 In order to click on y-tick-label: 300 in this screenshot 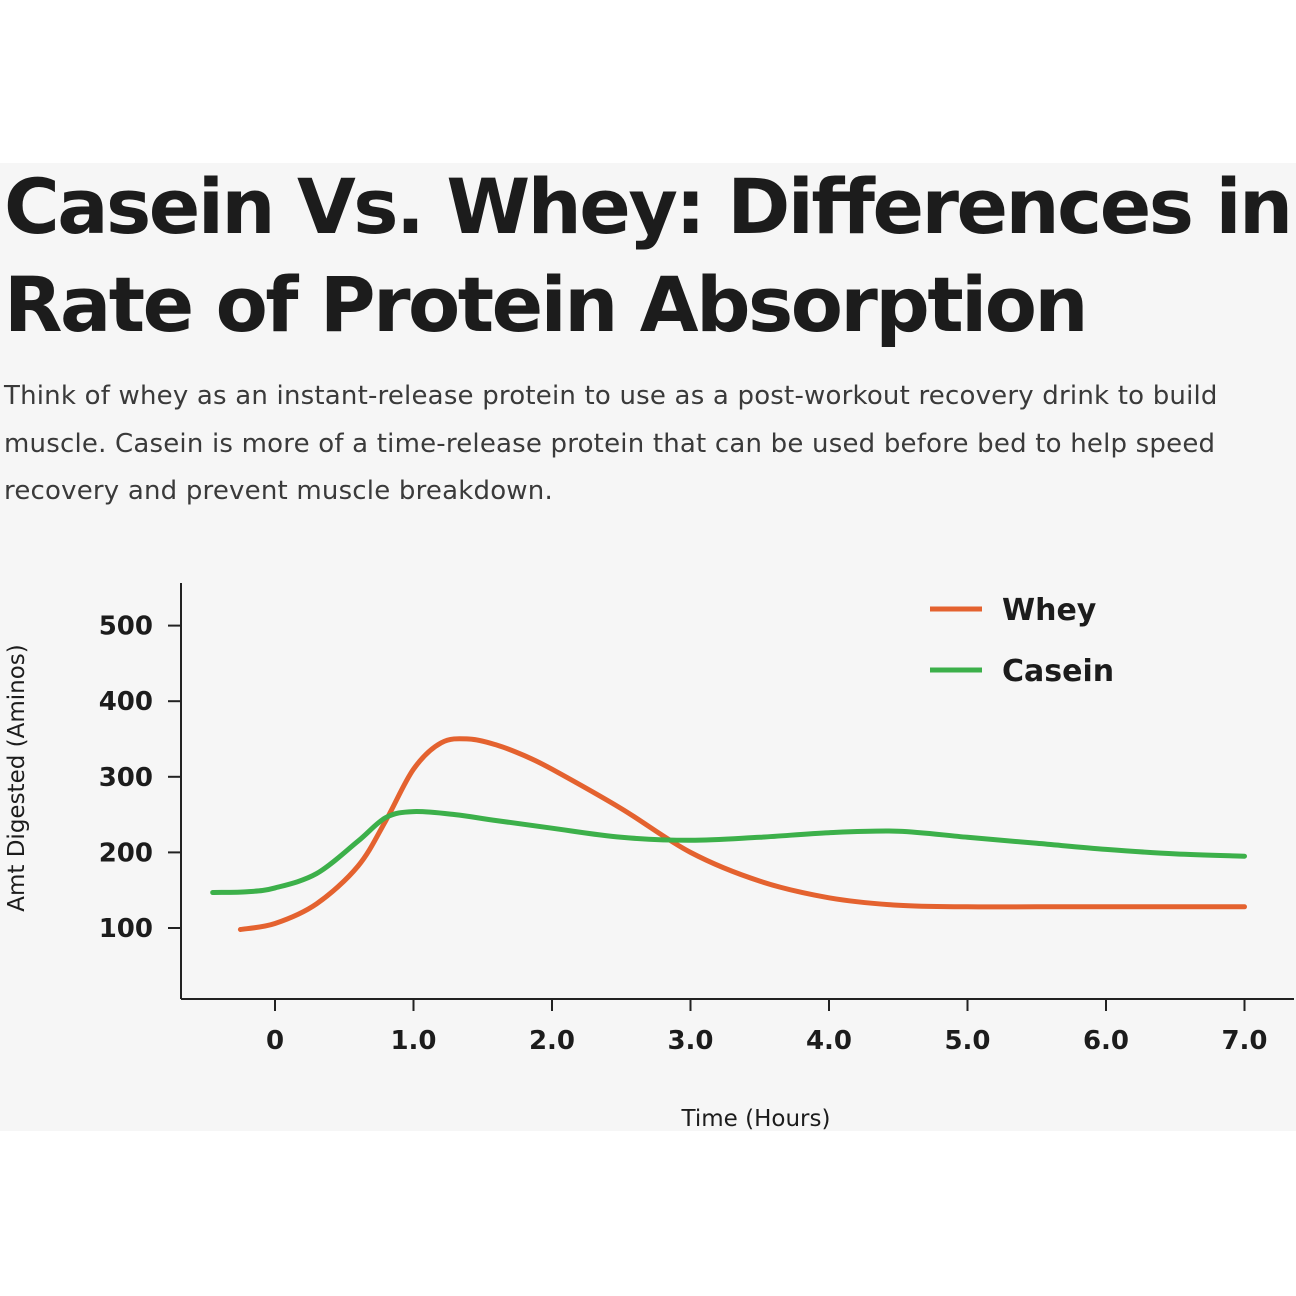, I will do `click(126, 778)`.